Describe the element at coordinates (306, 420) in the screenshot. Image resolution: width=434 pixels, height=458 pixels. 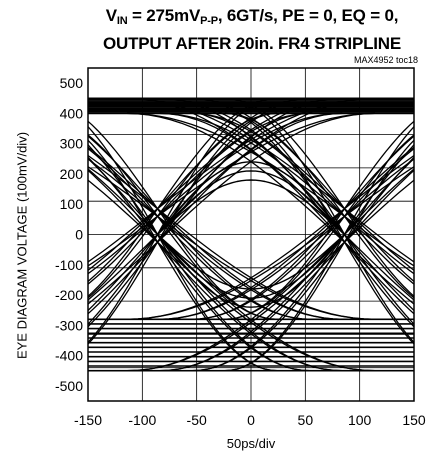
I see `x-tick-label: 50` at that location.